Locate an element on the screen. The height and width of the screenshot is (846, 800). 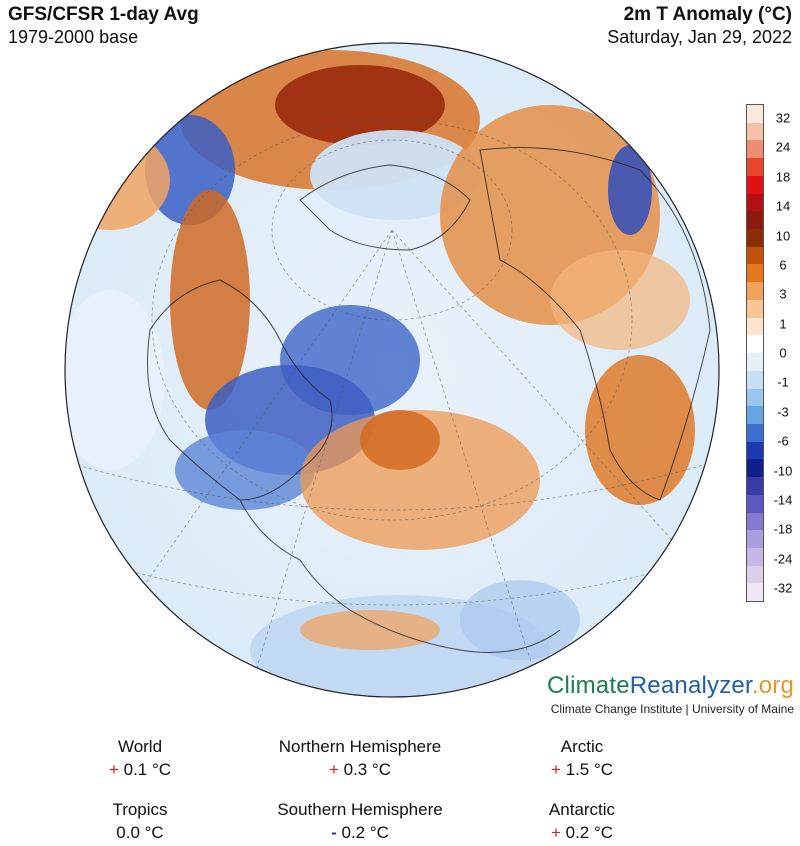
stat-antarctic: Antarctic + 0.2 °C is located at coordinates (582, 821).